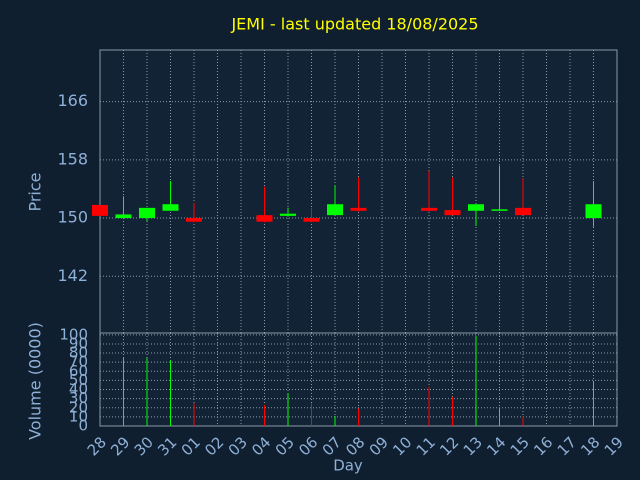 The image size is (640, 480). What do you see at coordinates (78, 353) in the screenshot?
I see `volume-tick-label: 80` at bounding box center [78, 353].